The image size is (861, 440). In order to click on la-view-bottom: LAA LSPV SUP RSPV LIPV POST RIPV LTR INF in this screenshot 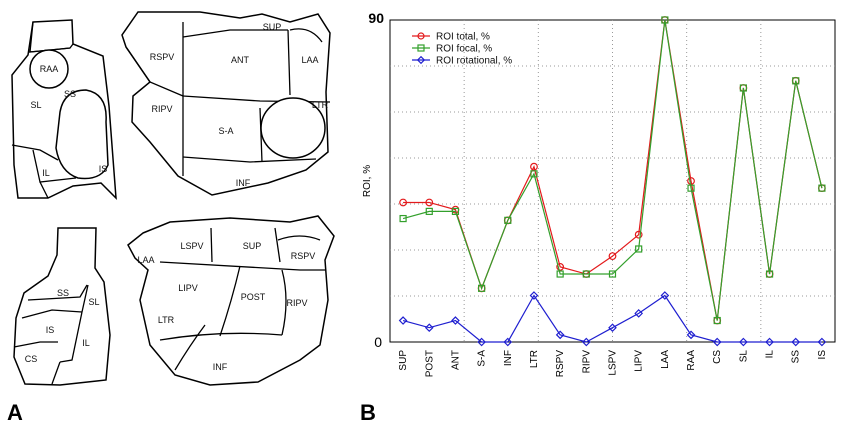, I will do `click(231, 300)`.